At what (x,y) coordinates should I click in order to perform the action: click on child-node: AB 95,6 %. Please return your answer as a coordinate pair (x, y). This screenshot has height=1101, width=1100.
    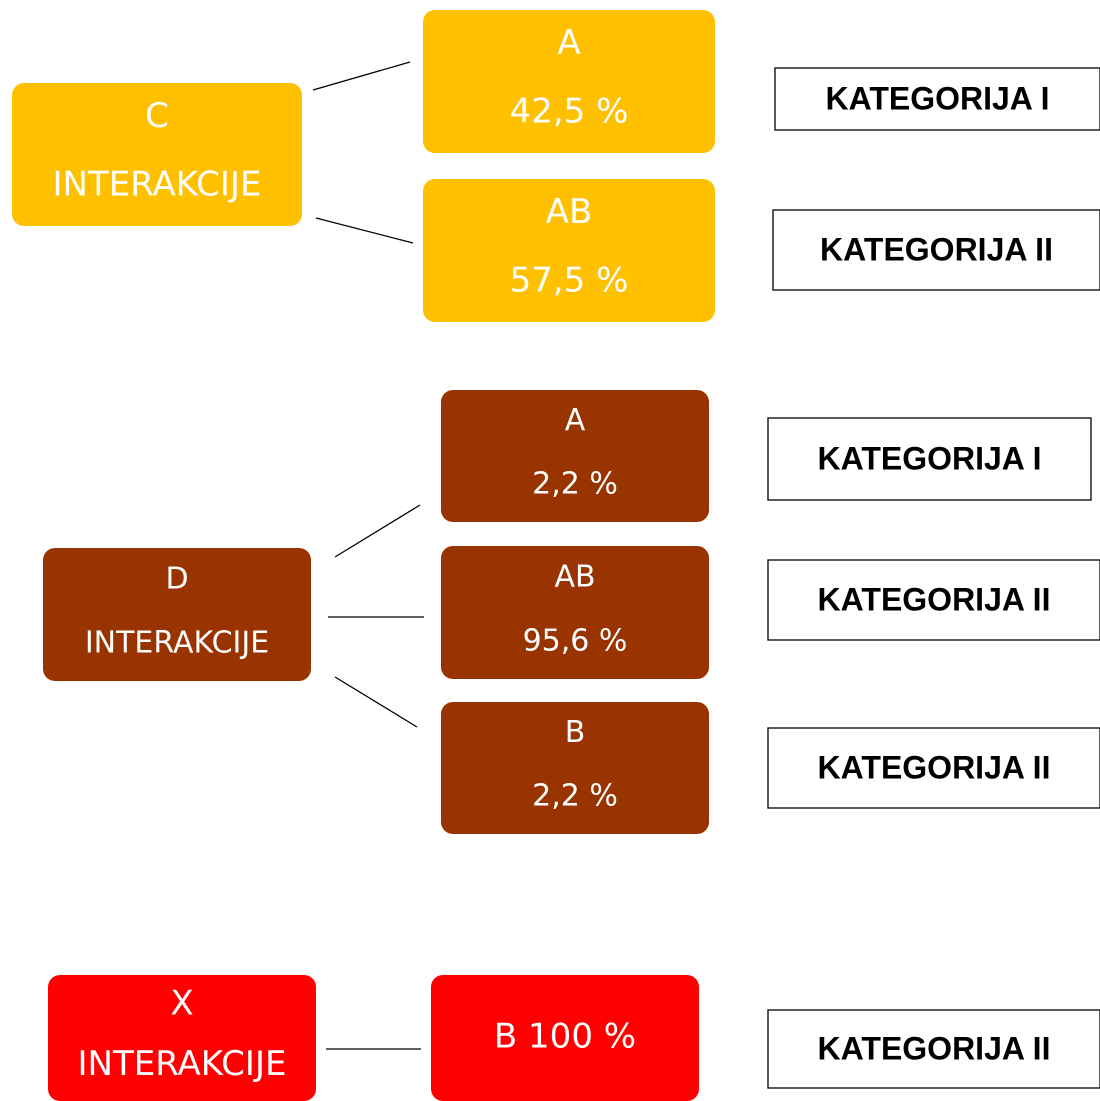
    Looking at the image, I should click on (575, 612).